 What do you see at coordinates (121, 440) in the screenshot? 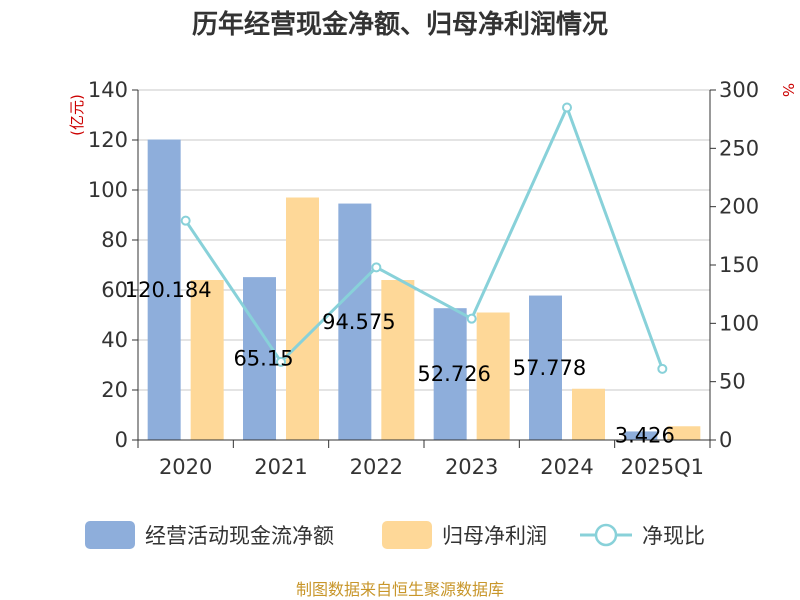
I see `y-left-tick-label: 0` at bounding box center [121, 440].